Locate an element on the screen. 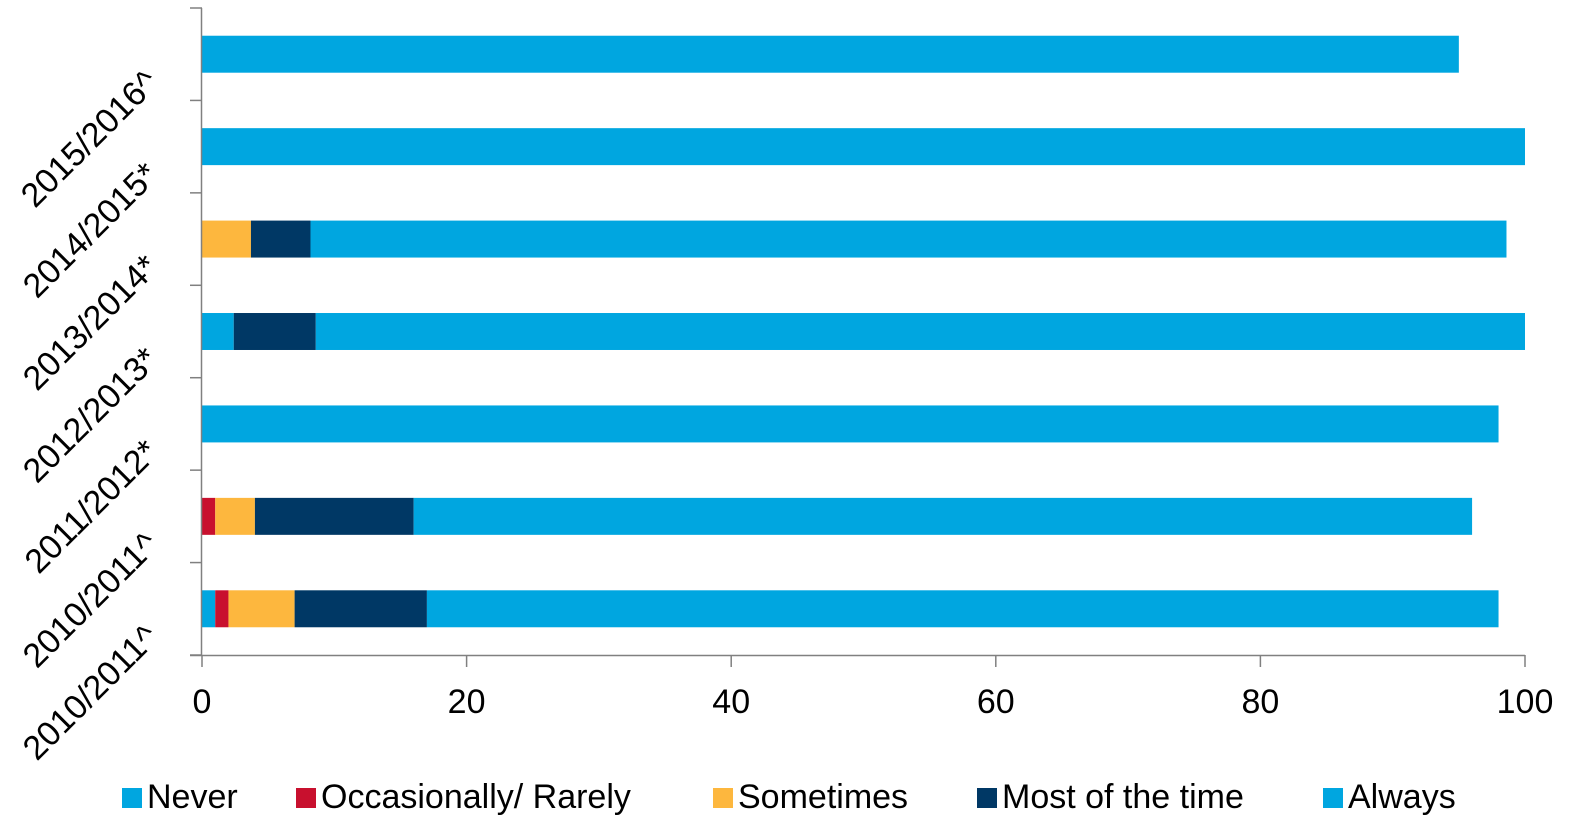  x-tick-label: 100 is located at coordinates (1525, 702).